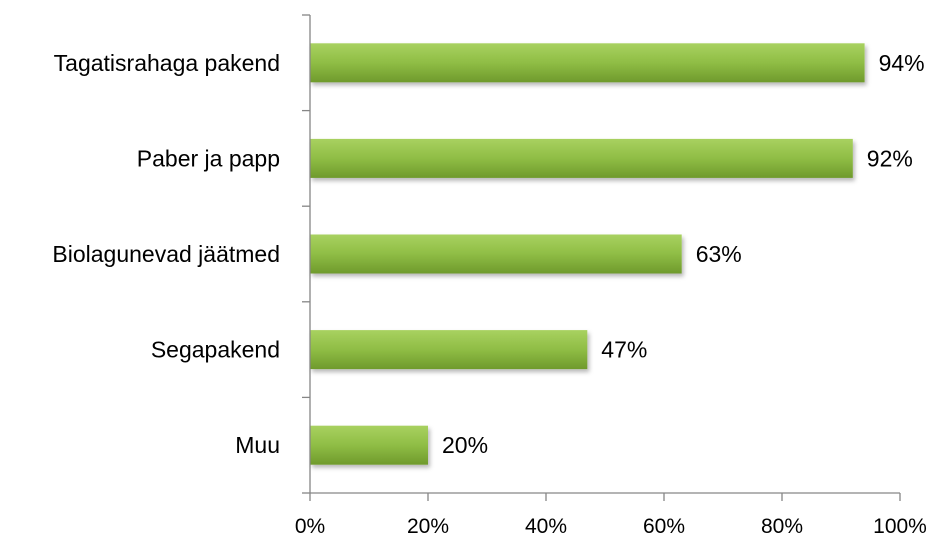  Describe the element at coordinates (546, 526) in the screenshot. I see `x-tick-label: 40%` at that location.